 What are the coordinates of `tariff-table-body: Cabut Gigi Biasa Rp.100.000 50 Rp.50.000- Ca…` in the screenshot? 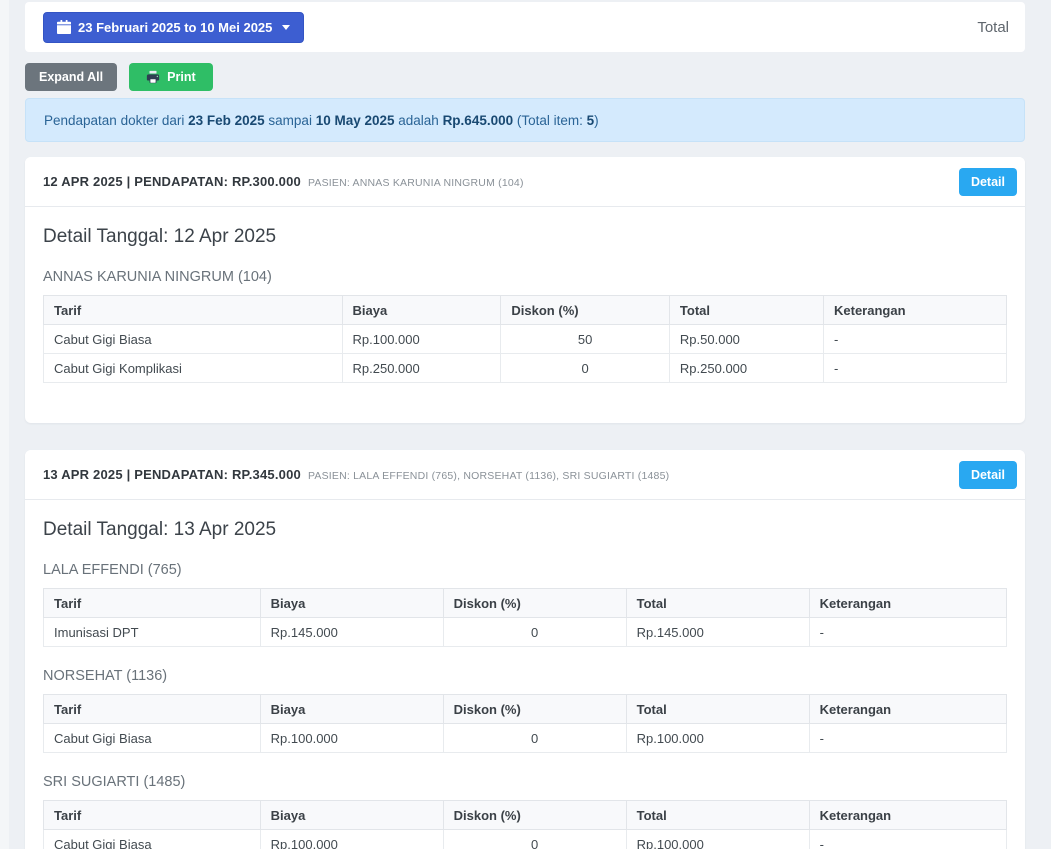 It's located at (525, 353).